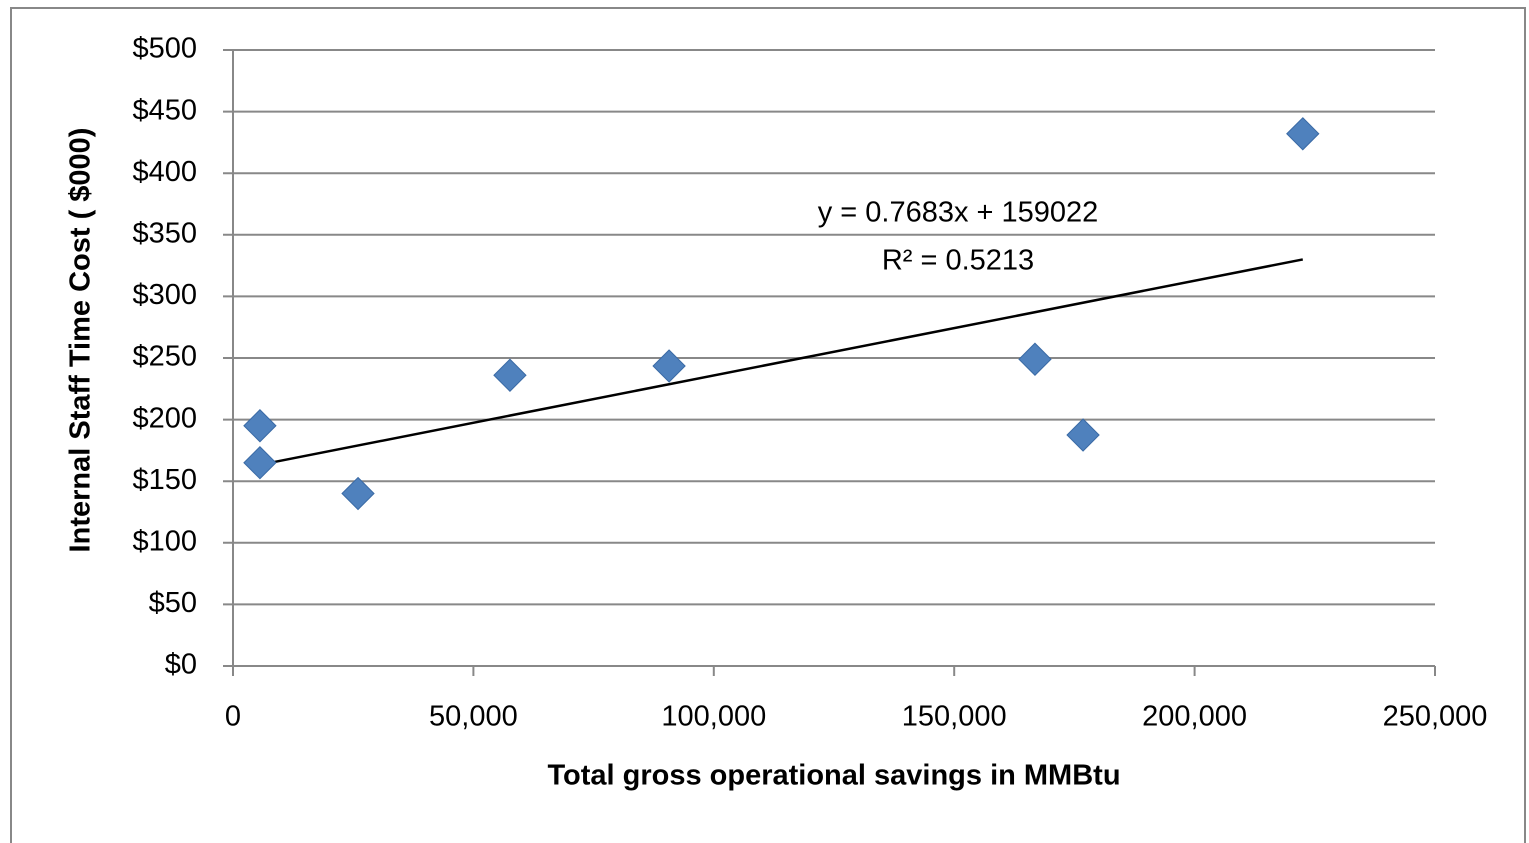 The image size is (1529, 843). Describe the element at coordinates (233, 717) in the screenshot. I see `x-tick-label: 0` at that location.